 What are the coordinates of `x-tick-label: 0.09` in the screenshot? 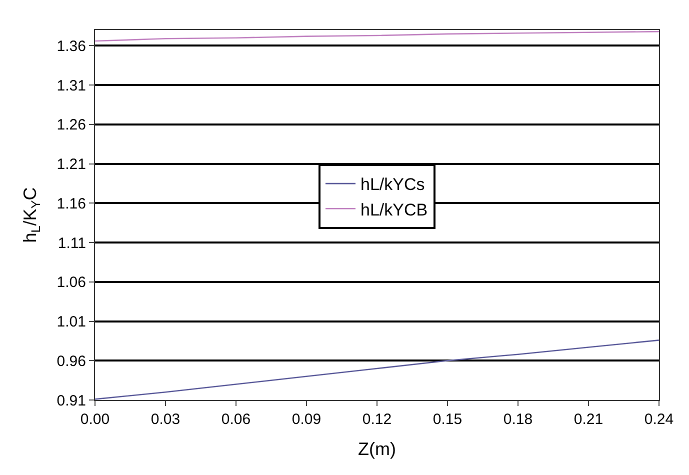 It's located at (307, 419).